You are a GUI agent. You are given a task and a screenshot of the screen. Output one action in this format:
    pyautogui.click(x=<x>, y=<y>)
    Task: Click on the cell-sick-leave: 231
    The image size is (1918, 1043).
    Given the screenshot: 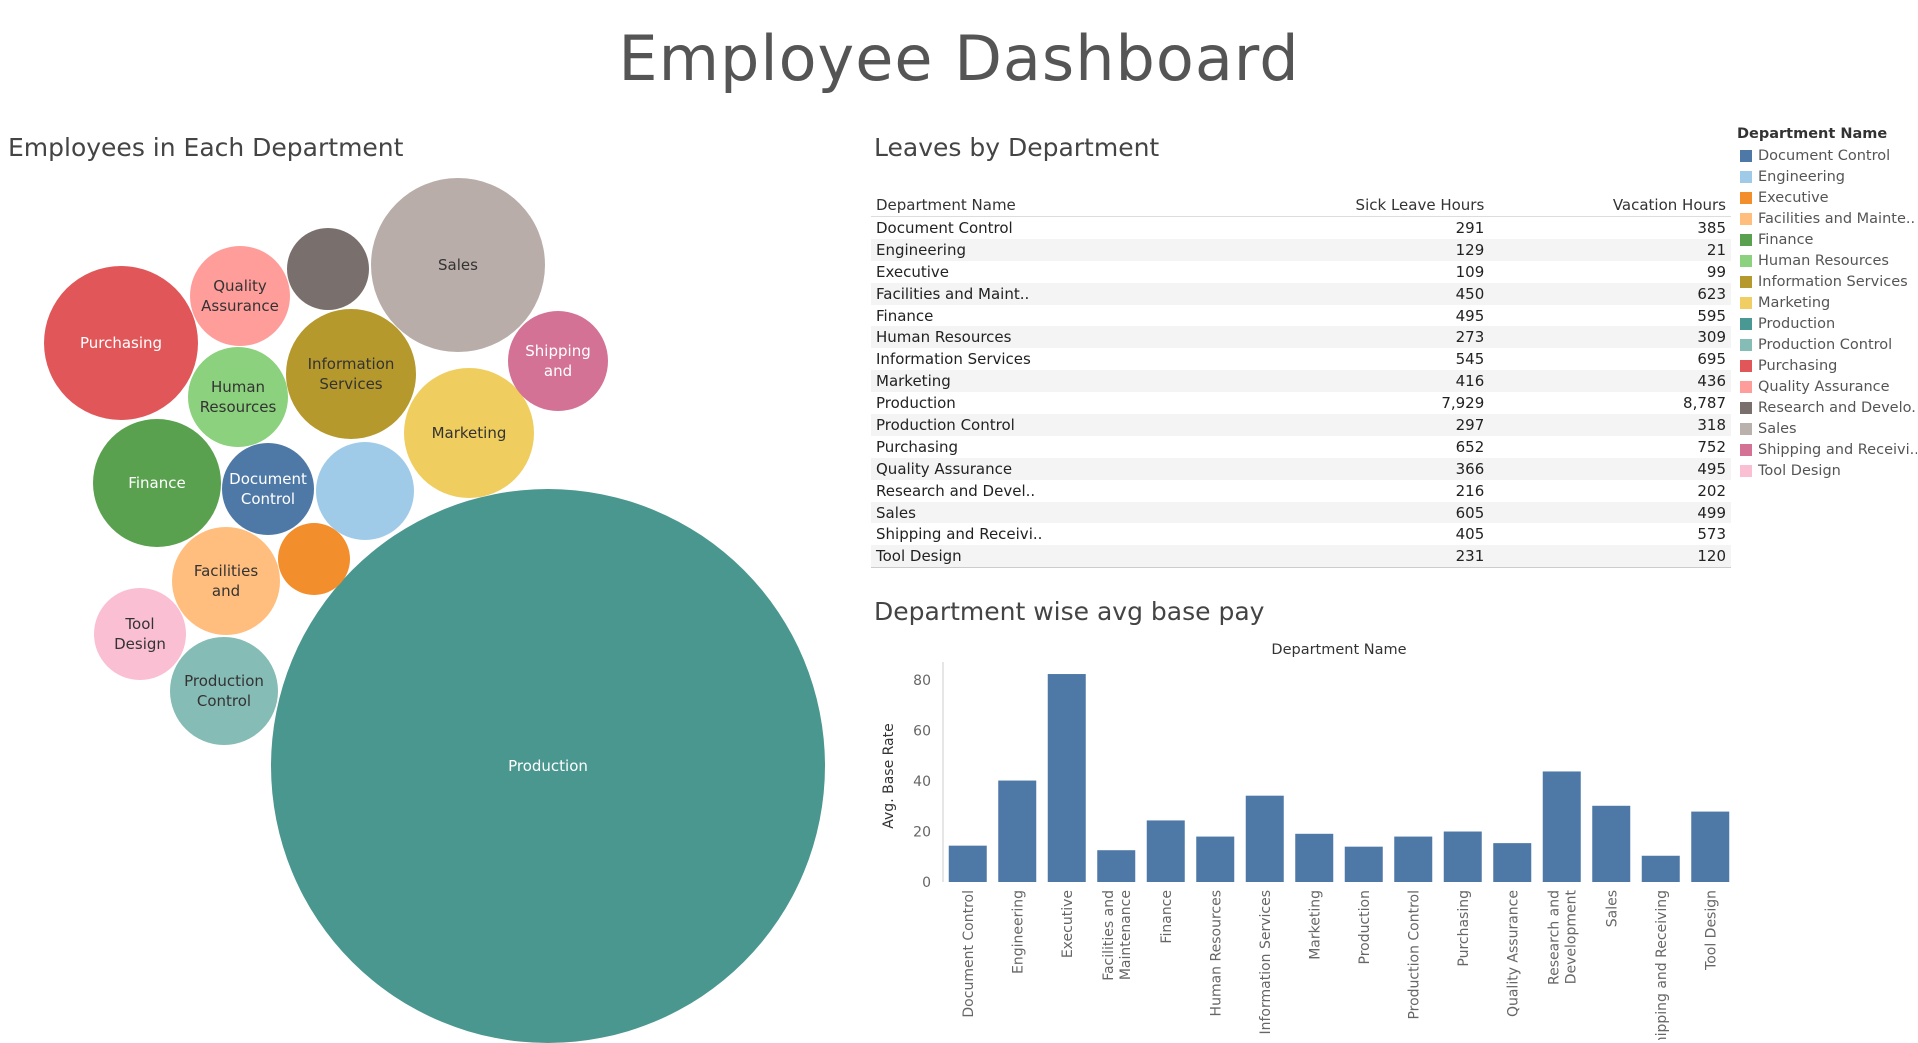 What is the action you would take?
    pyautogui.click(x=1353, y=557)
    